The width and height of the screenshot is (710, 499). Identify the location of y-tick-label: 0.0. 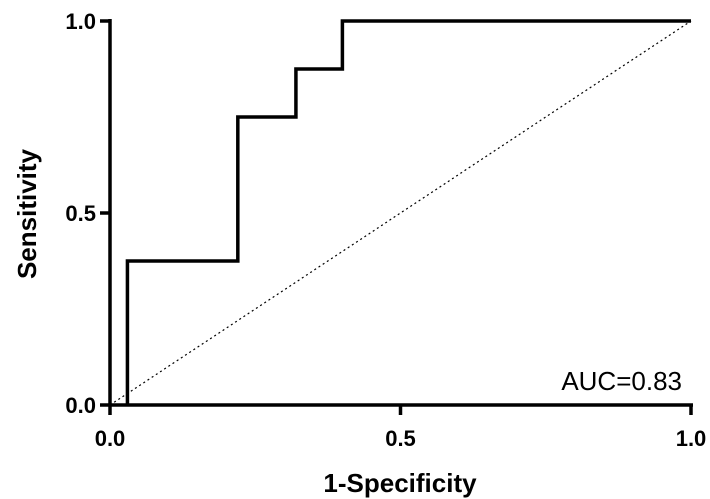
(80, 405).